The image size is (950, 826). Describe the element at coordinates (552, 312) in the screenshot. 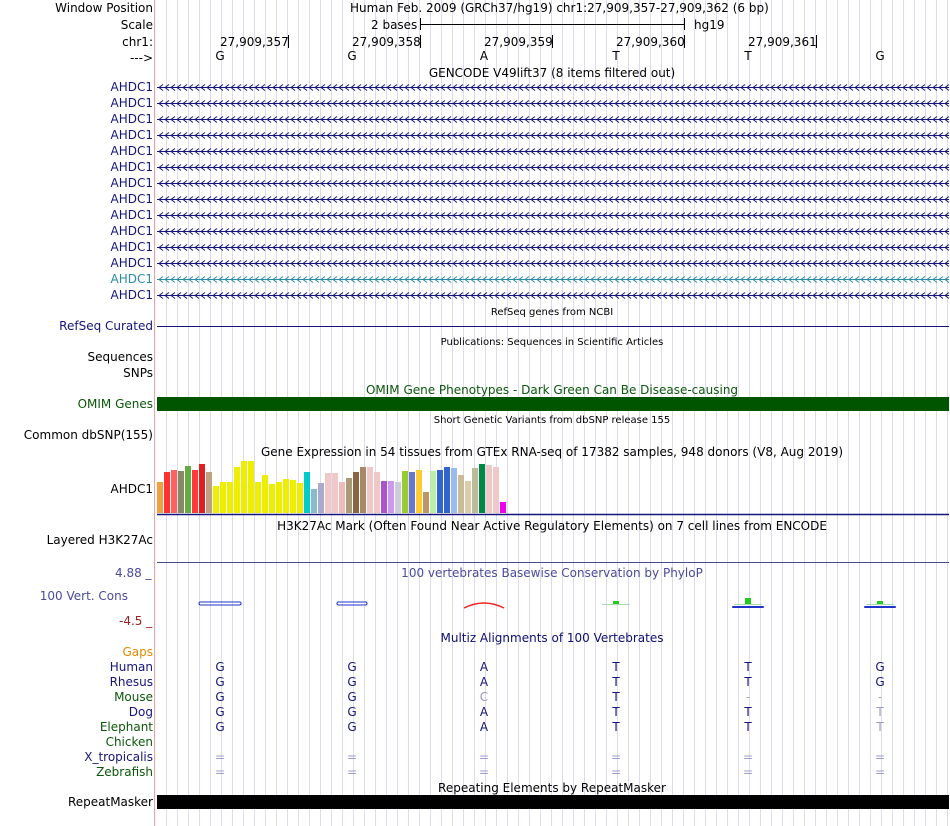

I see `refseq-track-title: RefSeq genes from NCBI` at that location.